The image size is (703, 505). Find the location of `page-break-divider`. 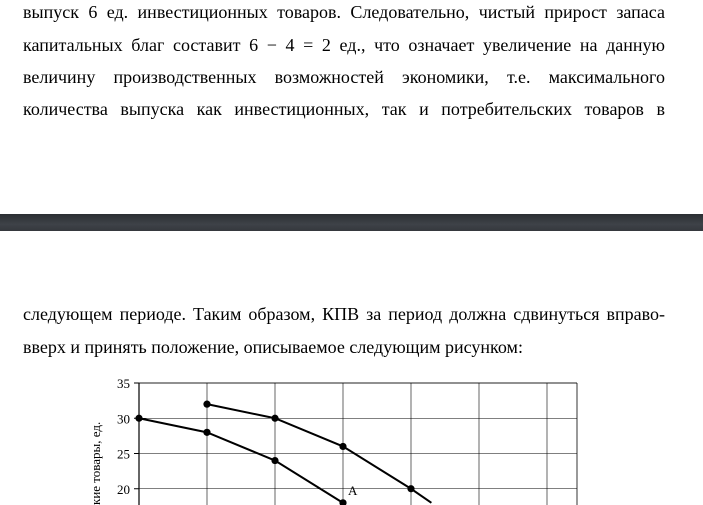

page-break-divider is located at coordinates (351, 222).